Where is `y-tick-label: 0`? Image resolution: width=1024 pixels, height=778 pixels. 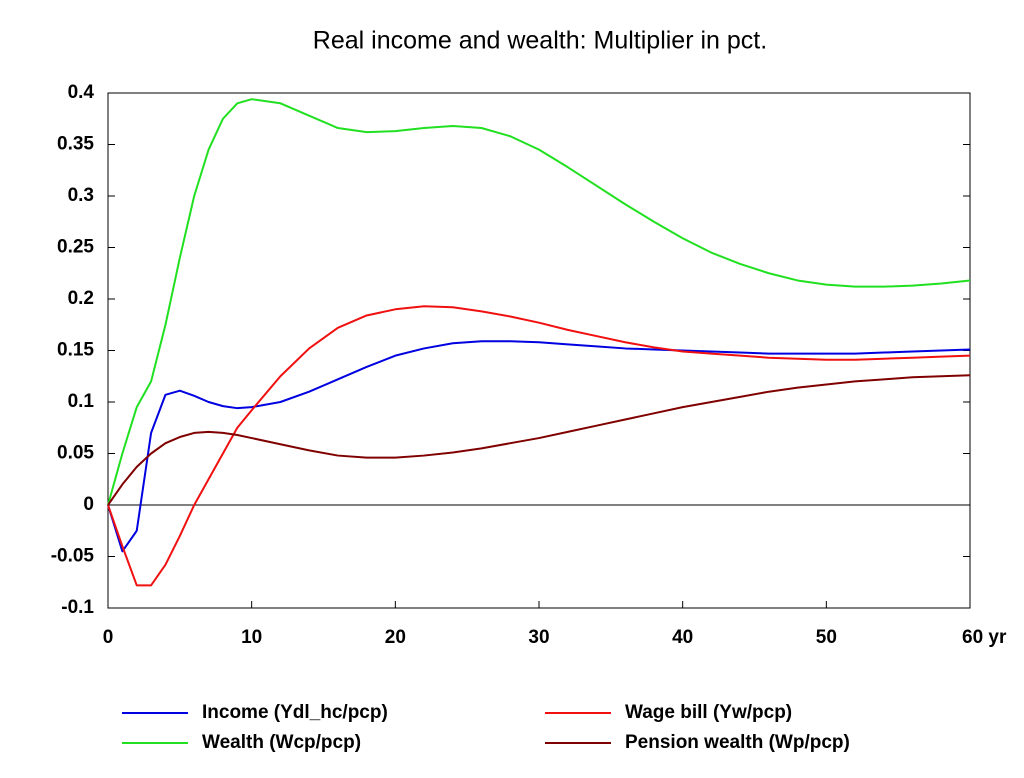 y-tick-label: 0 is located at coordinates (88, 504).